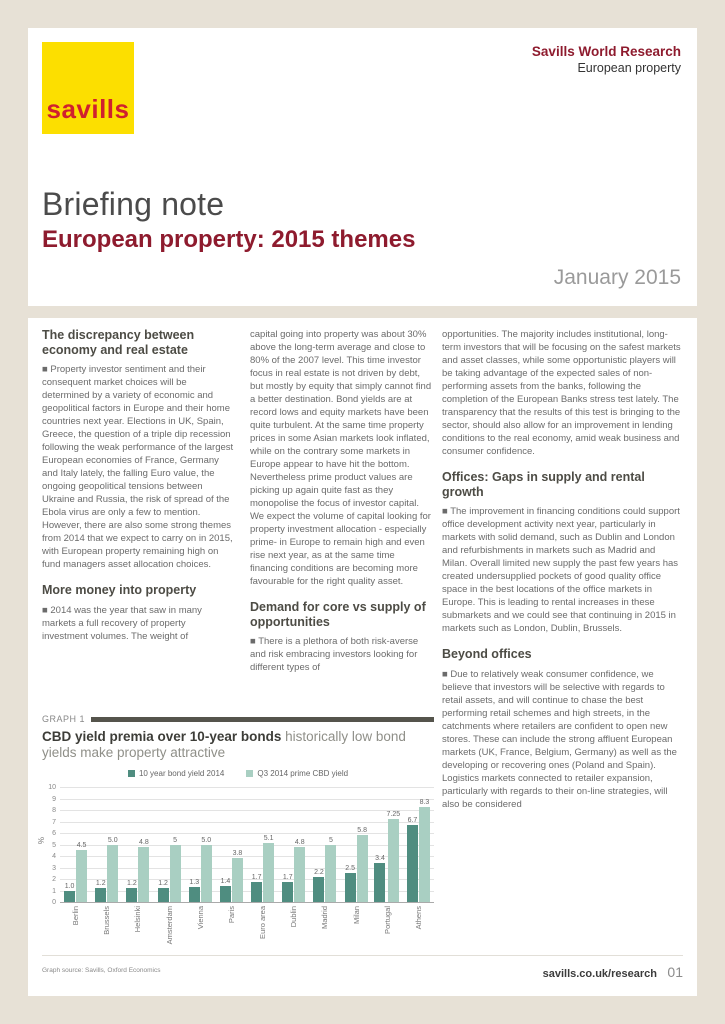  What do you see at coordinates (225, 845) in the screenshot?
I see `bar-wrap: 1.4` at bounding box center [225, 845].